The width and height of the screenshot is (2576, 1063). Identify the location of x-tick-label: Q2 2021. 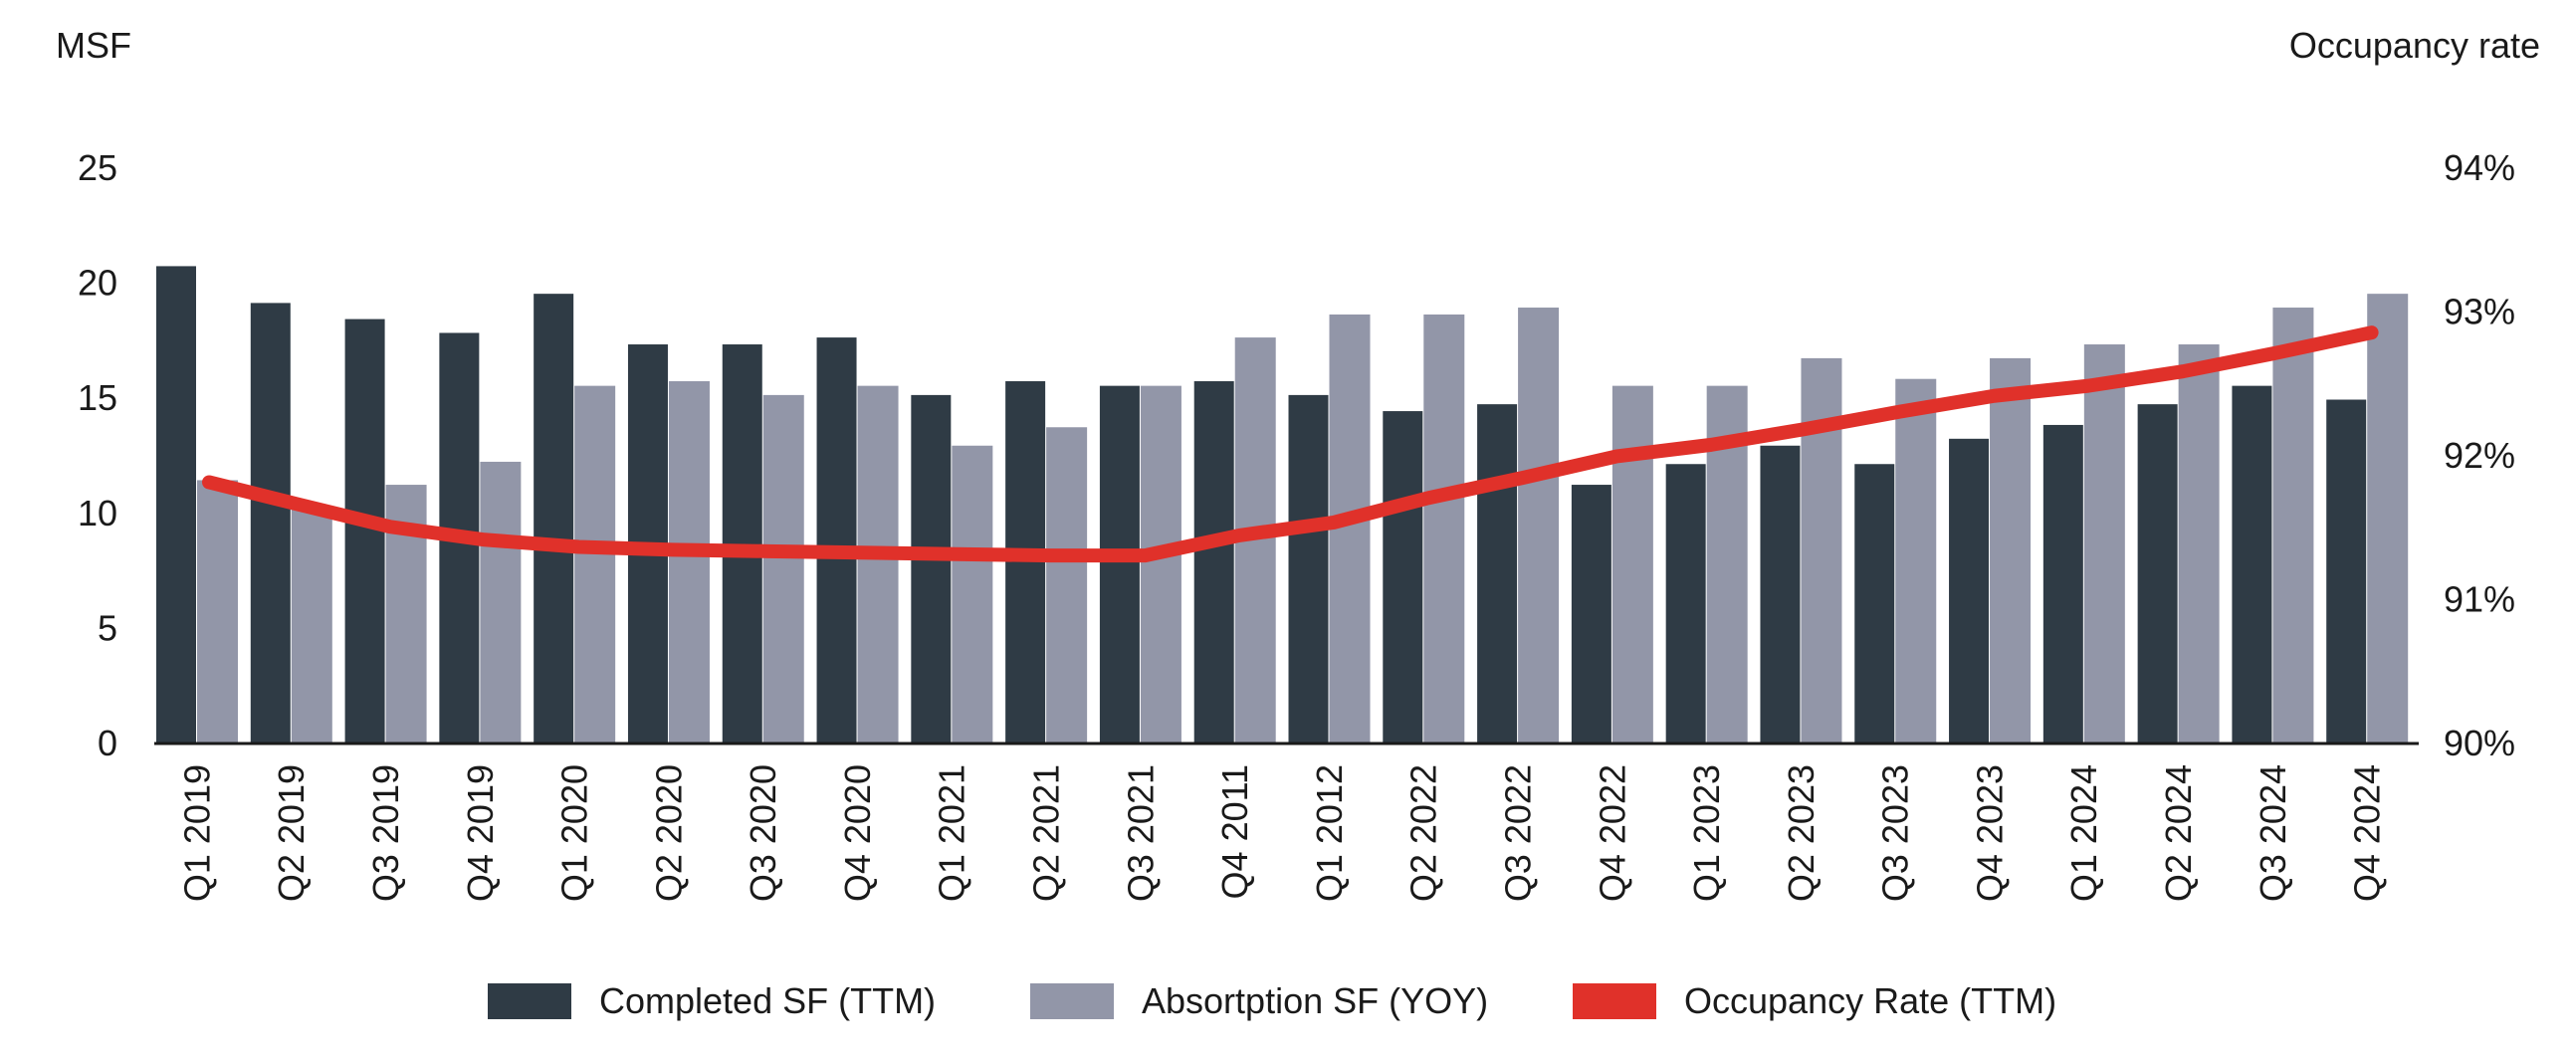
(1046, 833).